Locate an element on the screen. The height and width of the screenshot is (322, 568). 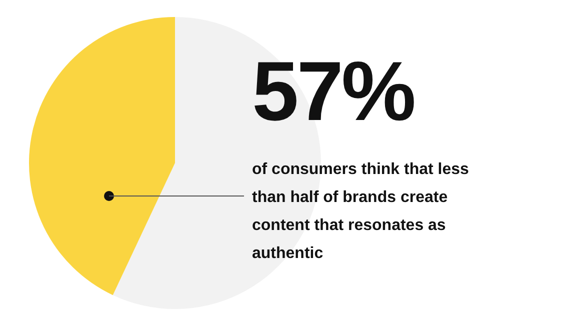
text: of consumers think that less than half of brands create content that resonates as authentic is located at coordinates (361, 212).